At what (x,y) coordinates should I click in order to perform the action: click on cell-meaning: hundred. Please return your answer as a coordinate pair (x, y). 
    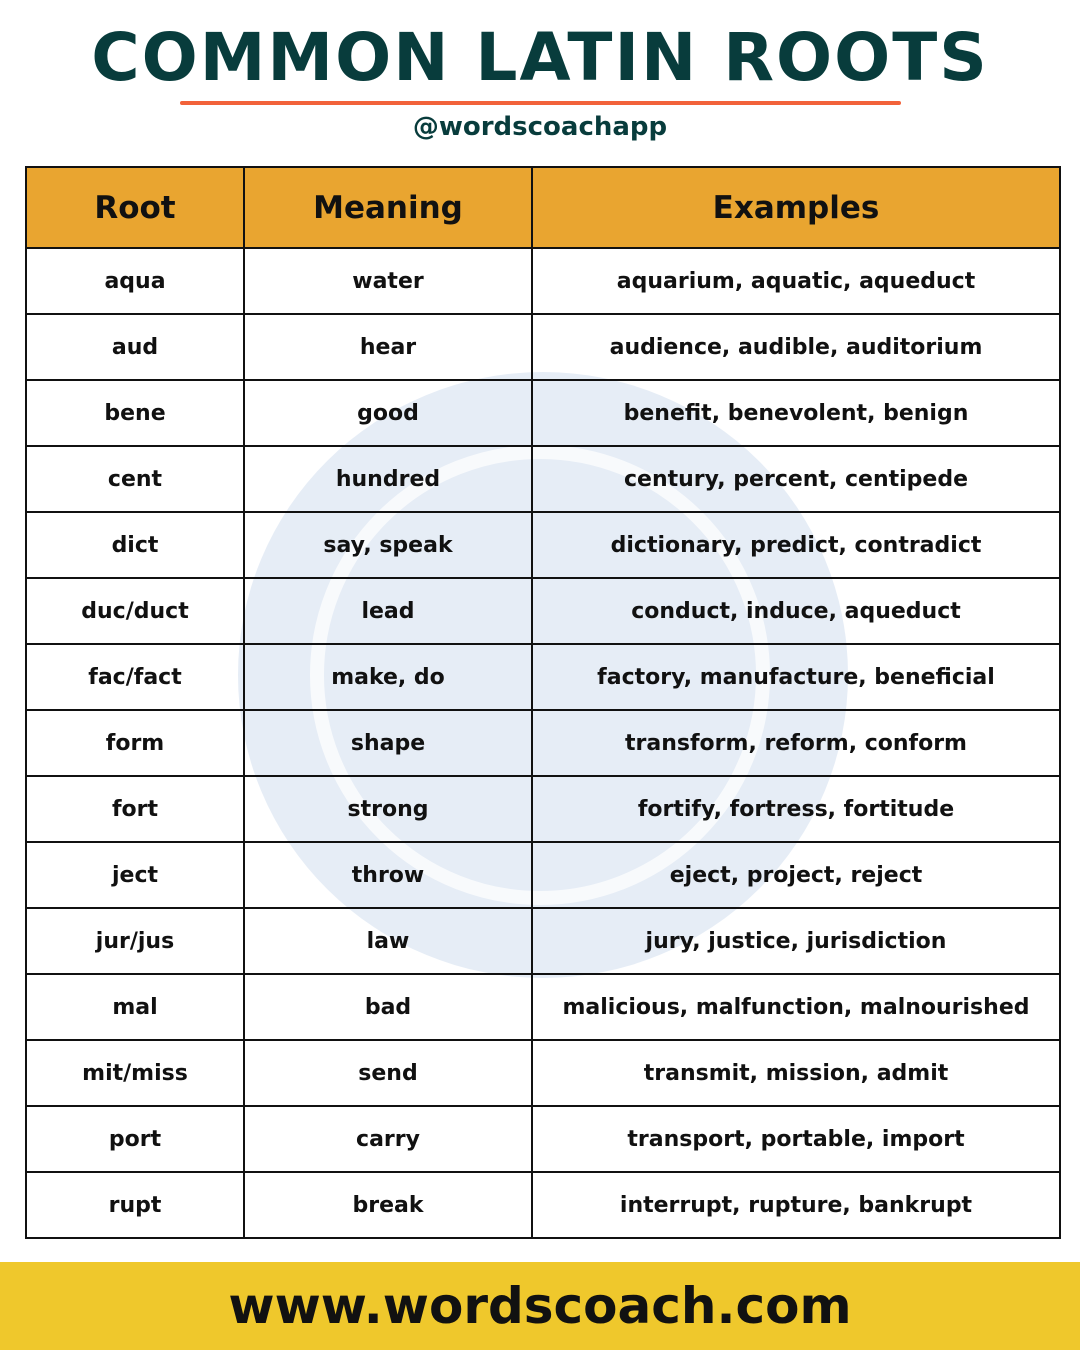
    Looking at the image, I should click on (388, 479).